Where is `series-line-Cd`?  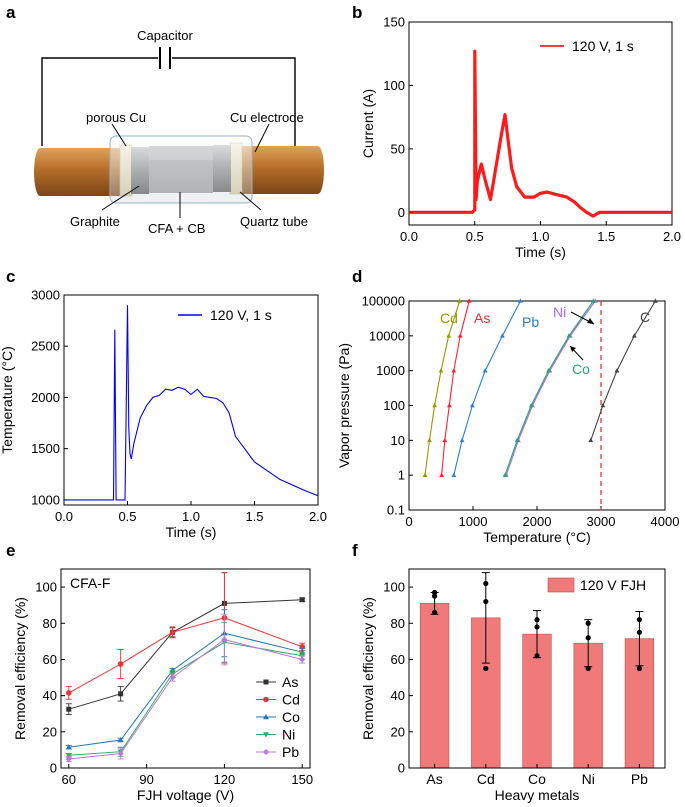
series-line-Cd is located at coordinates (442, 388).